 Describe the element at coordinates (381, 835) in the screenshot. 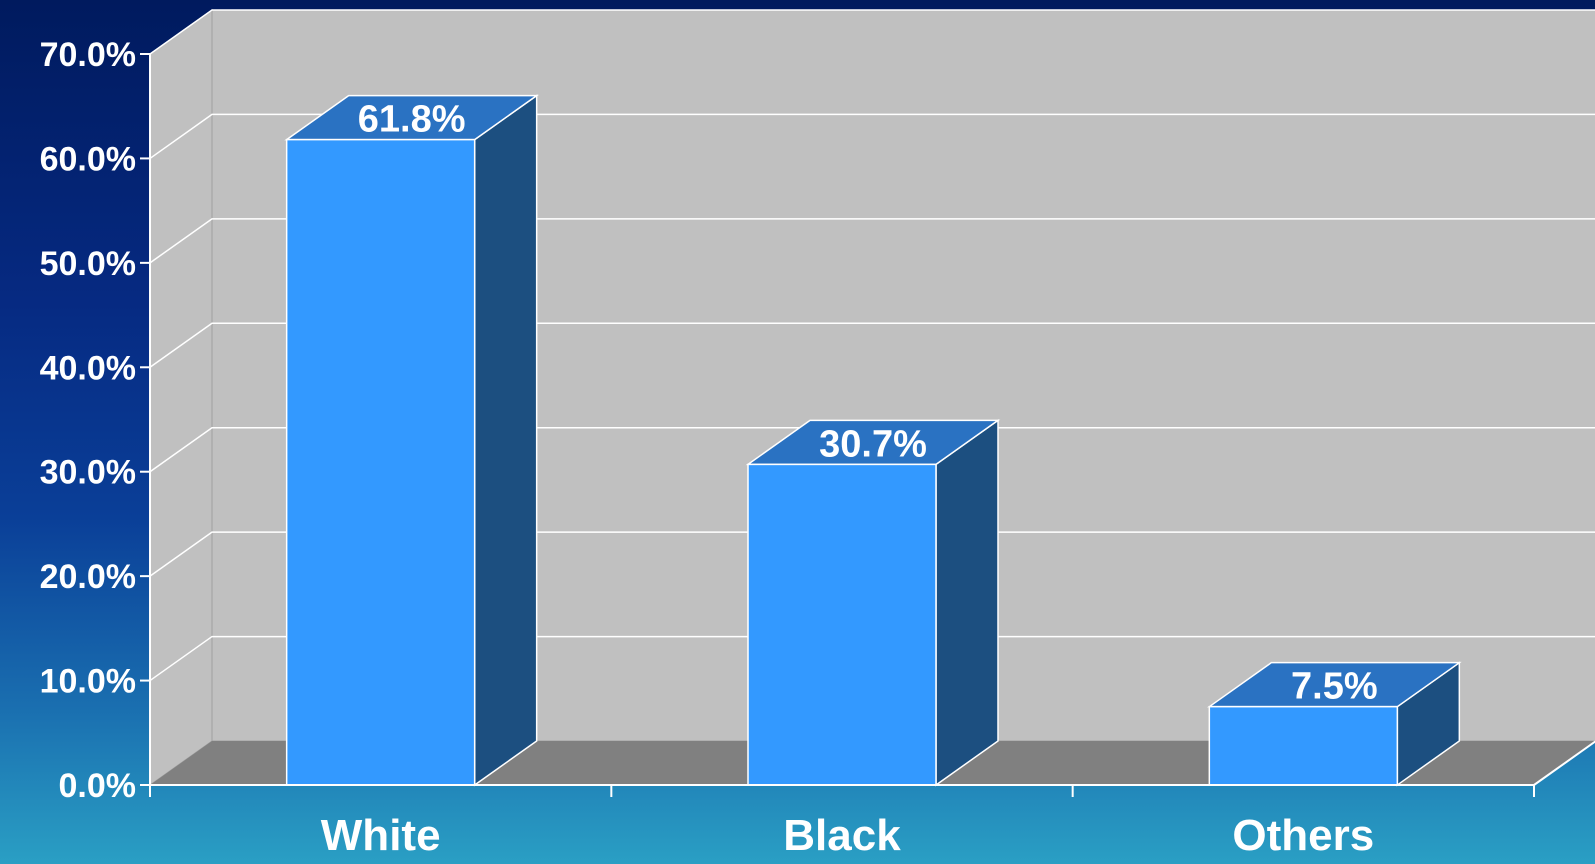

I see `category-label-white: White` at that location.